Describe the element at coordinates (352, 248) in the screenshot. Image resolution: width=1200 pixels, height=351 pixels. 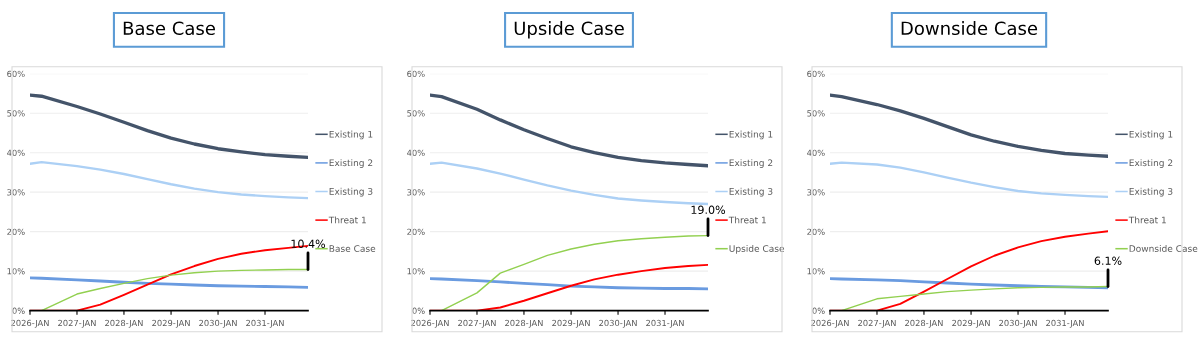
I see `legend-label: Base Case` at that location.